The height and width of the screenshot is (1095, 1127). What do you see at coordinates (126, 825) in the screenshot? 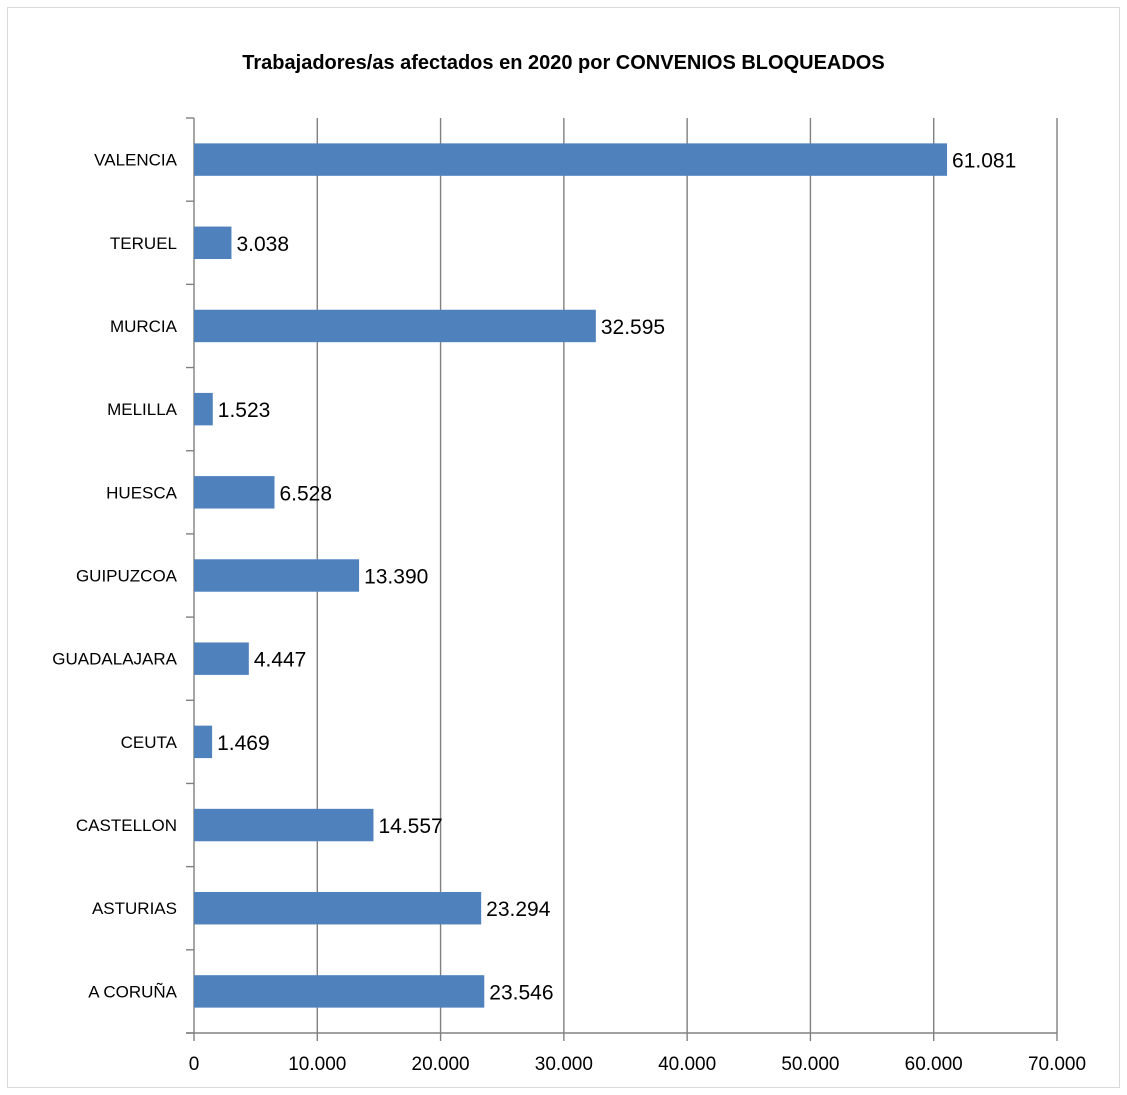
I see `category-label: CASTELLON` at bounding box center [126, 825].